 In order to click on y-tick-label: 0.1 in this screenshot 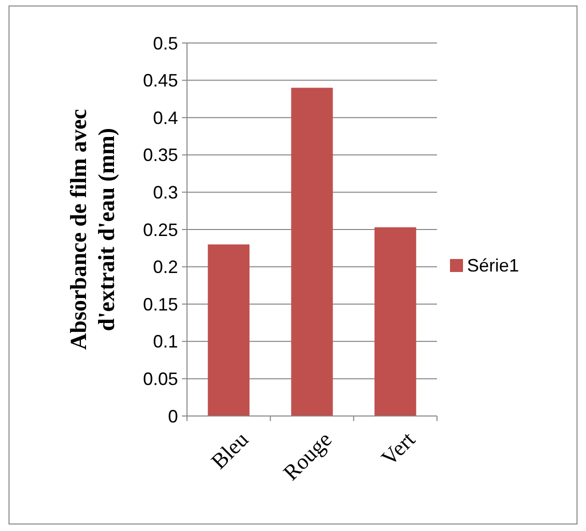, I will do `click(165, 342)`.